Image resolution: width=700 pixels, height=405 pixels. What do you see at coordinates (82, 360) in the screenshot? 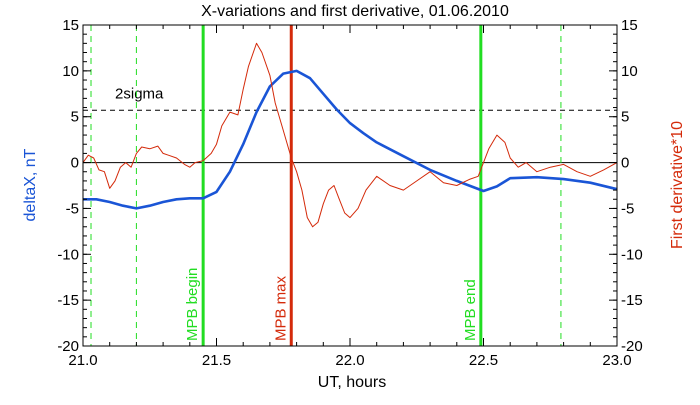
I see `x-tick-label: 21.0` at bounding box center [82, 360].